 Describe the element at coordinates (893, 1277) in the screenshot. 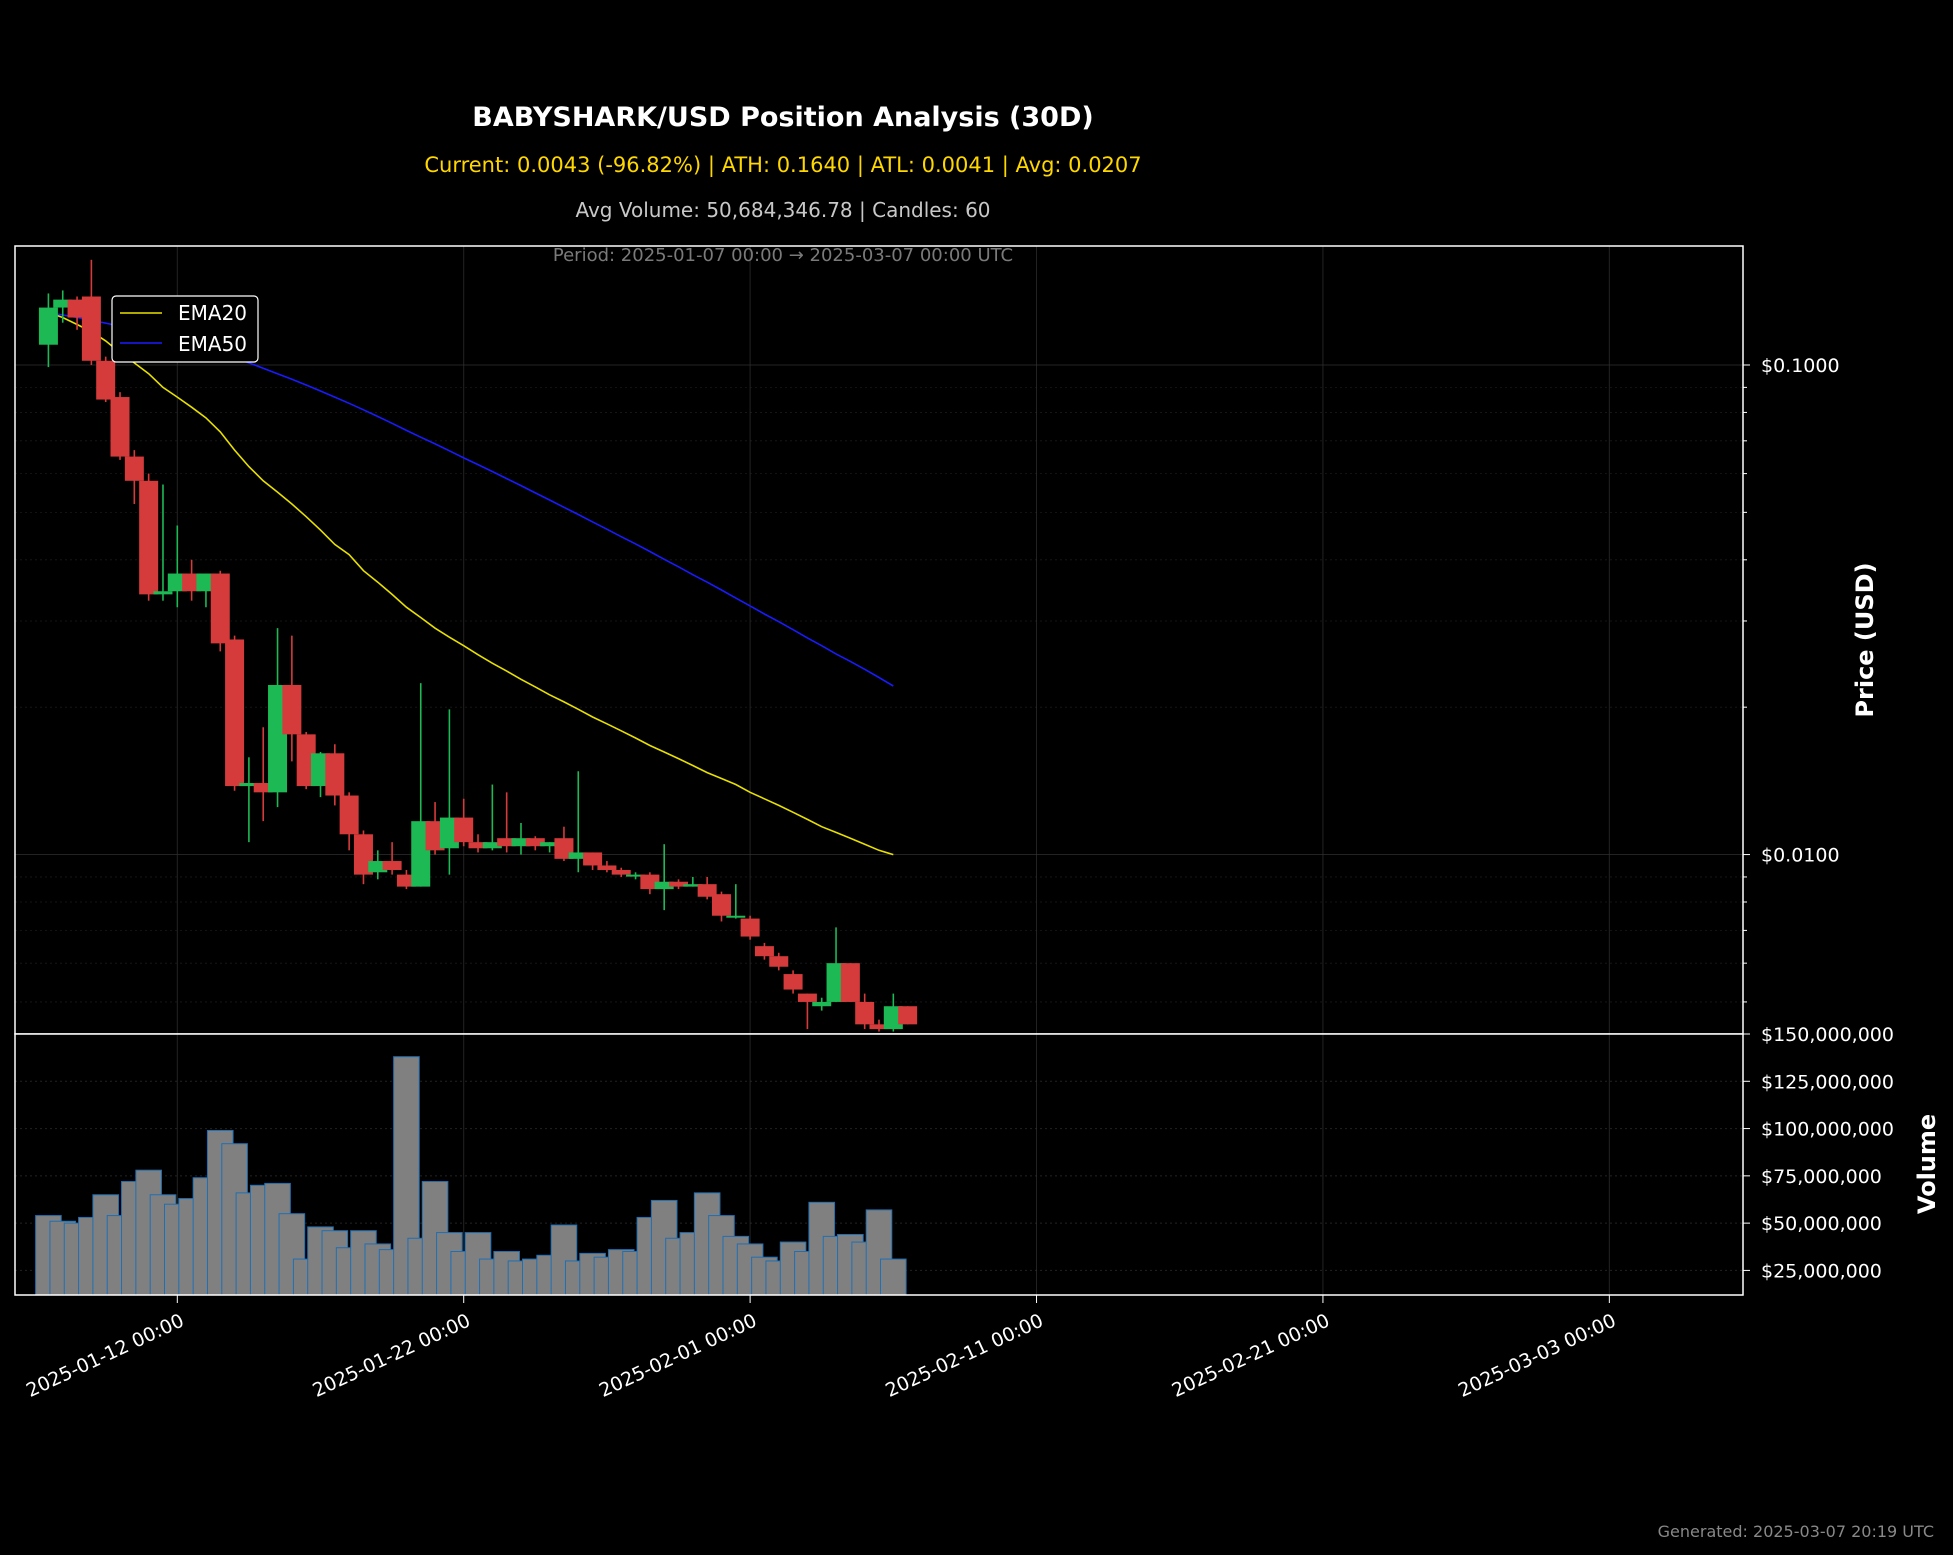

I see `volume-bar` at that location.